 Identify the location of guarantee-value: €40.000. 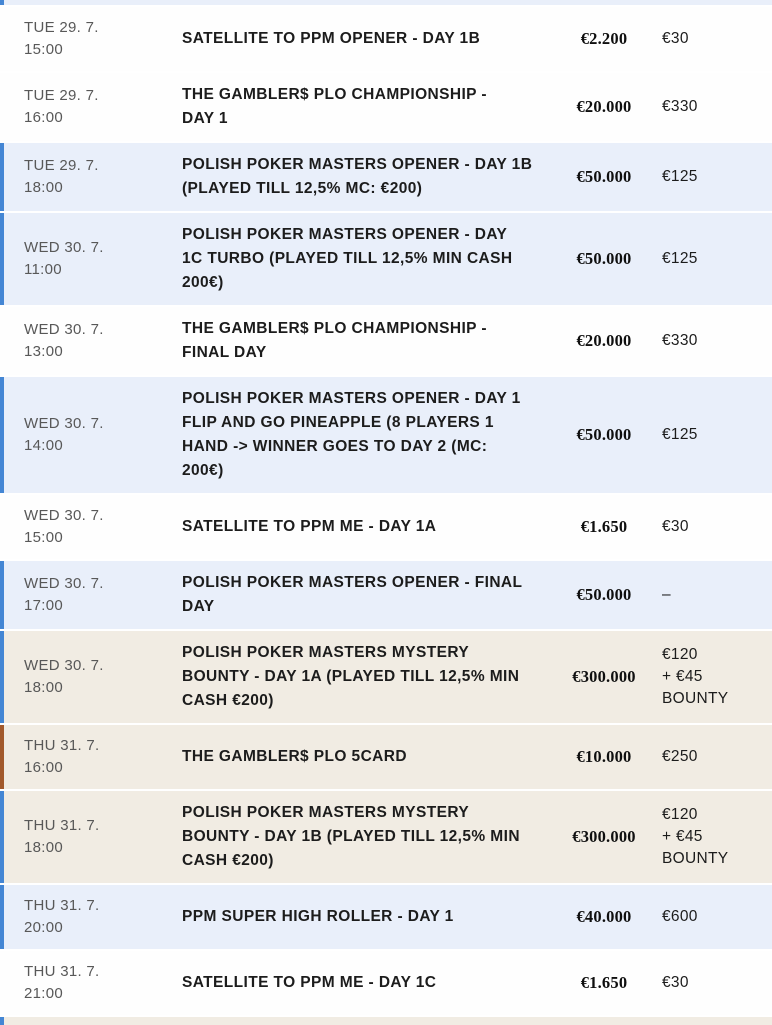
(604, 916).